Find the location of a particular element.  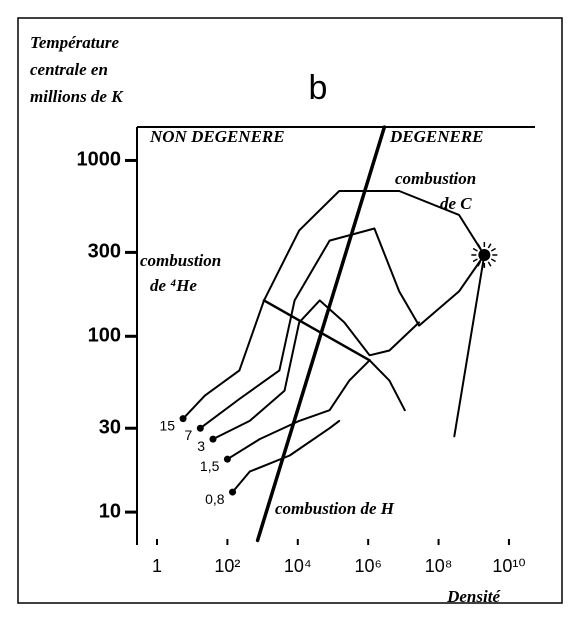

annotation: de ⁴He is located at coordinates (173, 285).